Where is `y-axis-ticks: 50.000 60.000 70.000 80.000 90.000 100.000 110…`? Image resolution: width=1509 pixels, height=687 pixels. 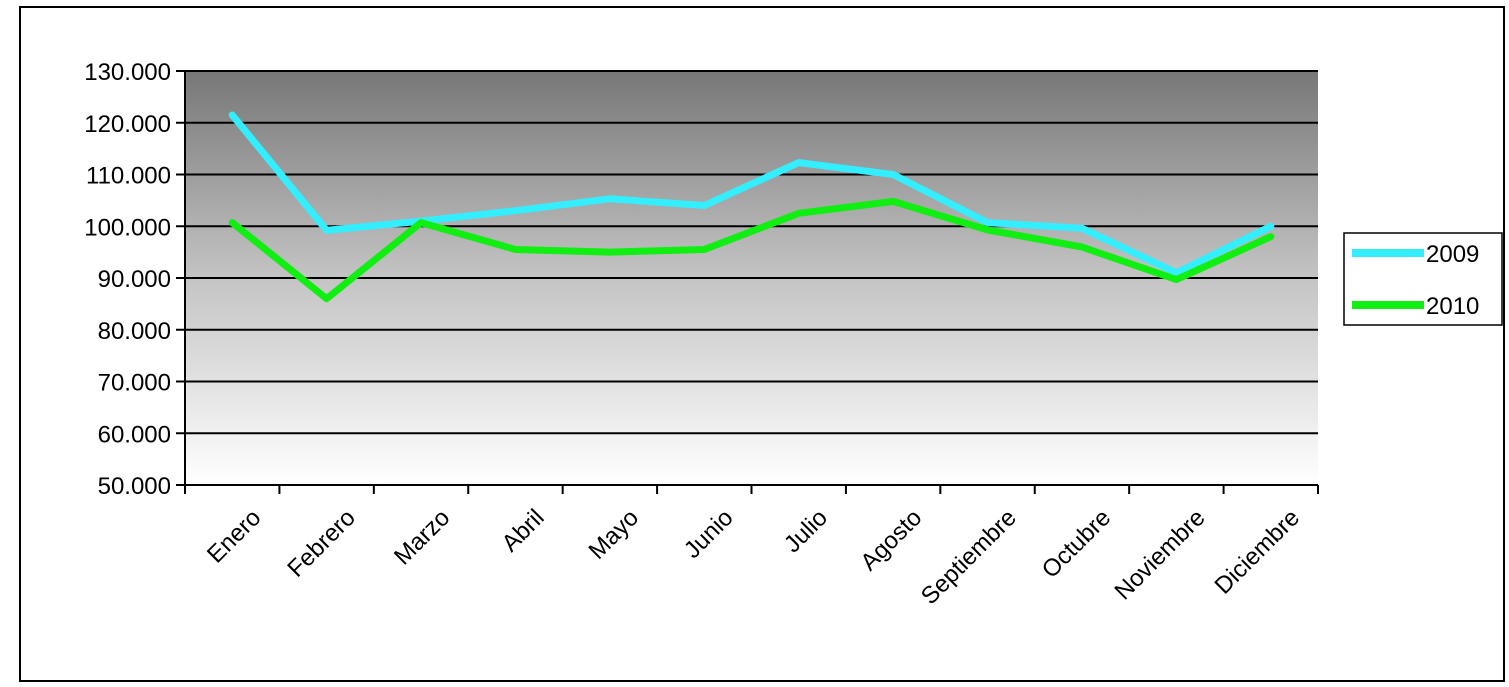 y-axis-ticks: 50.000 60.000 70.000 80.000 90.000 100.000 110… is located at coordinates (134, 279).